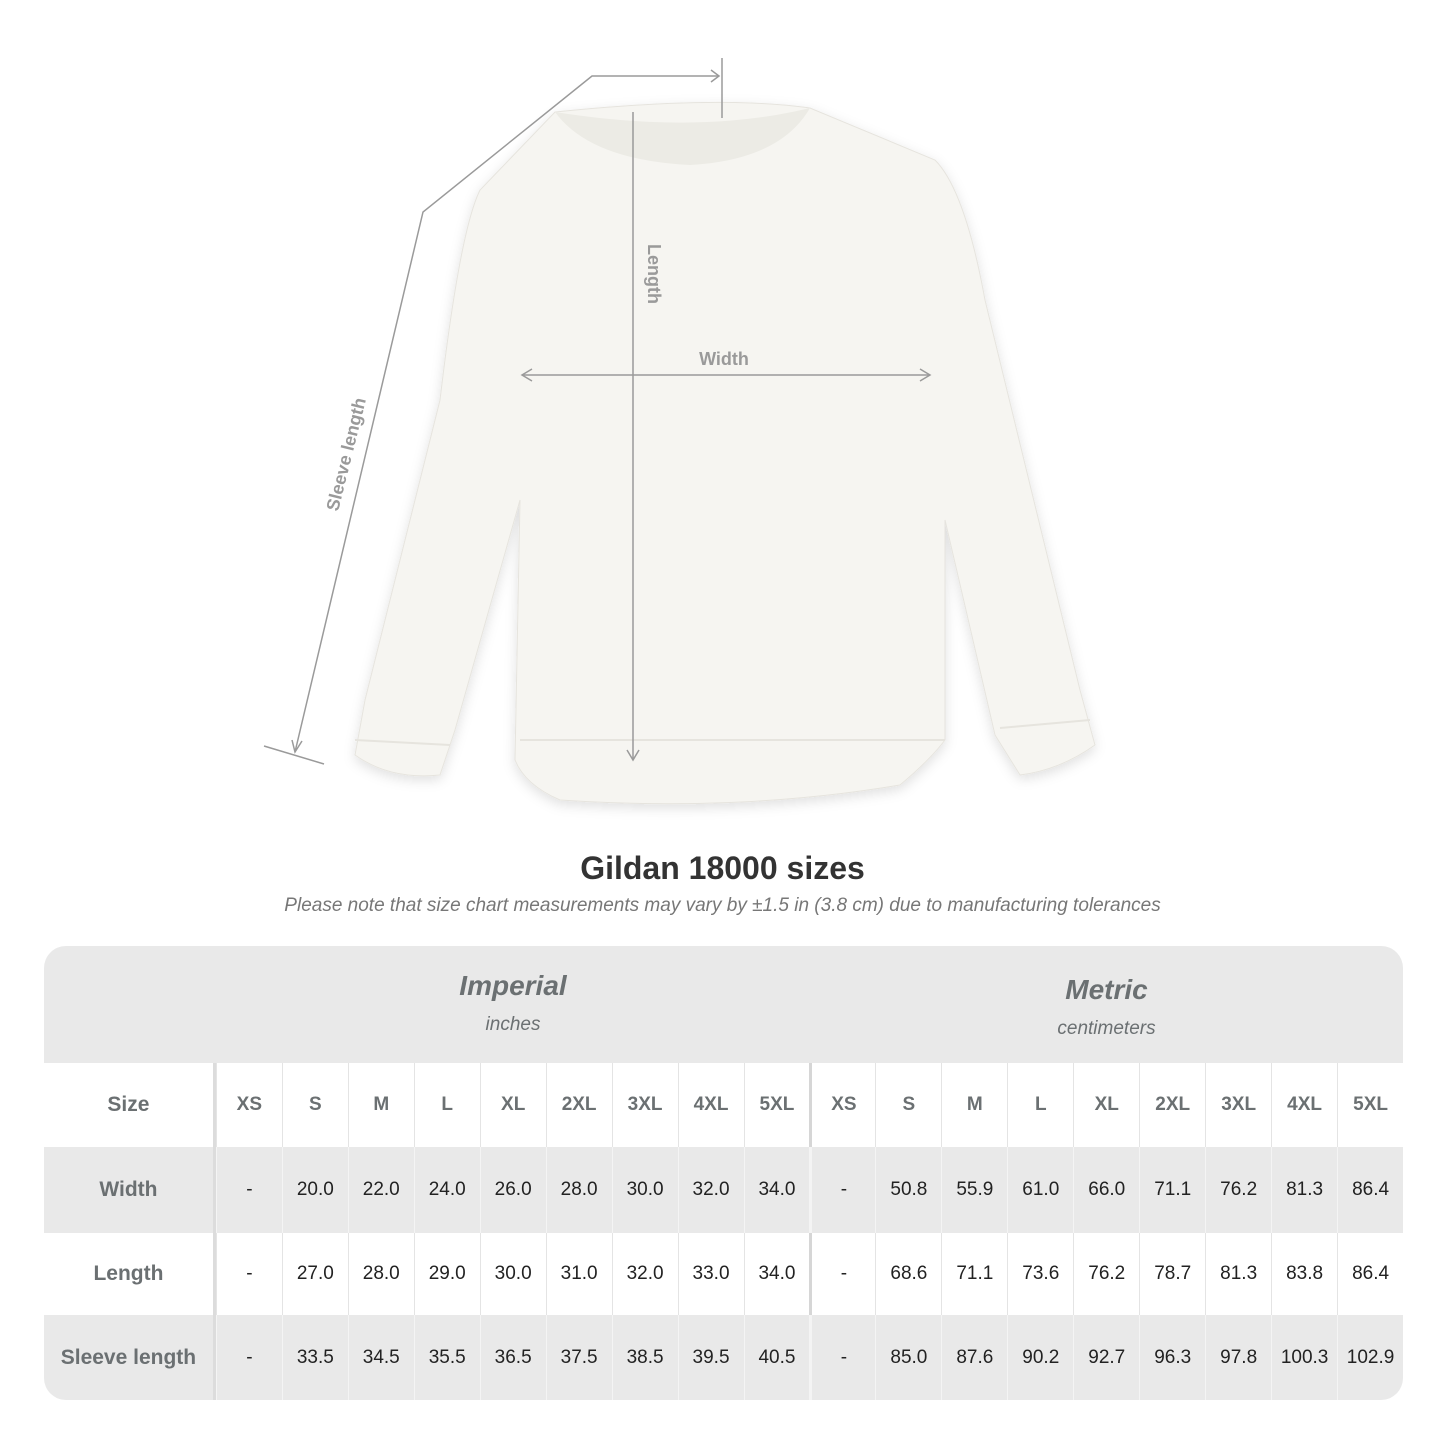  I want to click on row-label: Width, so click(130, 1190).